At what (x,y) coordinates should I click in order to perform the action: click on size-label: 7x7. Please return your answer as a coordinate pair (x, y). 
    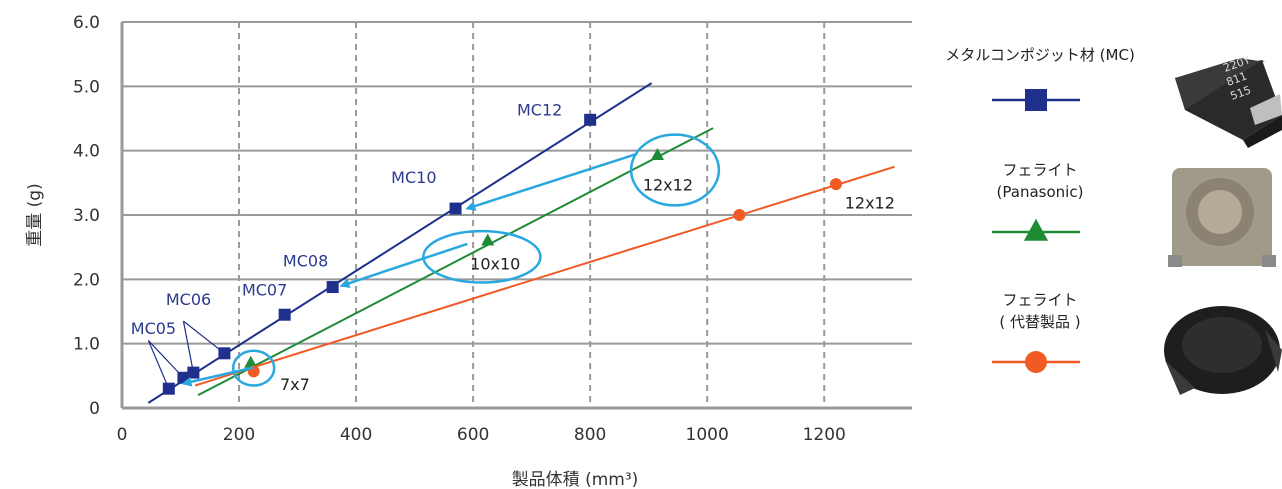
    Looking at the image, I should click on (295, 384).